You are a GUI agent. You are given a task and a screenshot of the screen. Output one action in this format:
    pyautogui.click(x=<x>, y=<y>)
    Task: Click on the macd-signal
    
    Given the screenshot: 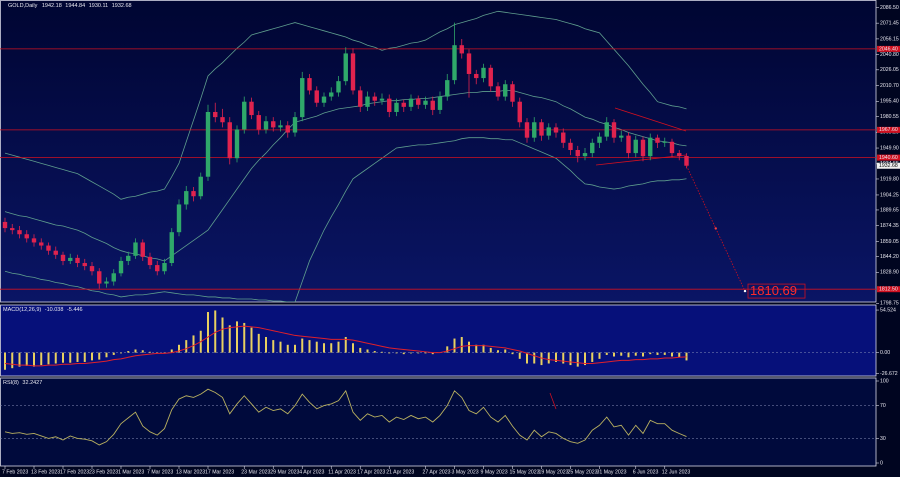 What is the action you would take?
    pyautogui.click(x=345, y=346)
    